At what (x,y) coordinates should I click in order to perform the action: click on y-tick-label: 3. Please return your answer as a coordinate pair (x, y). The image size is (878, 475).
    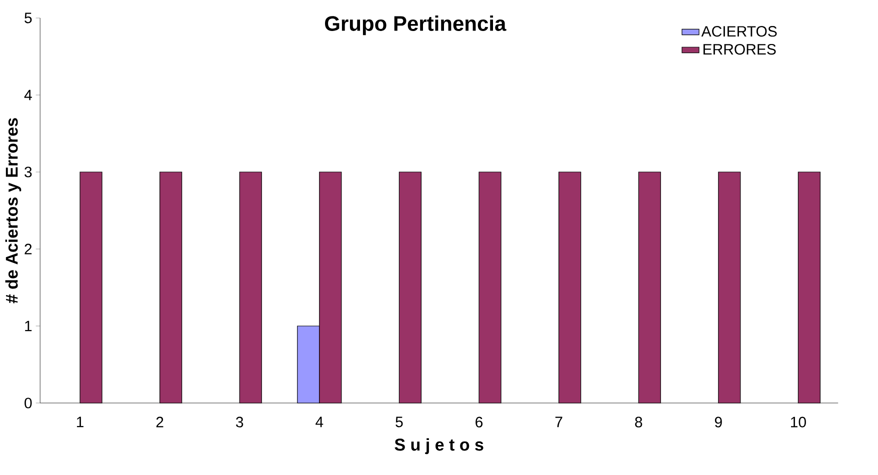
    Looking at the image, I should click on (28, 172).